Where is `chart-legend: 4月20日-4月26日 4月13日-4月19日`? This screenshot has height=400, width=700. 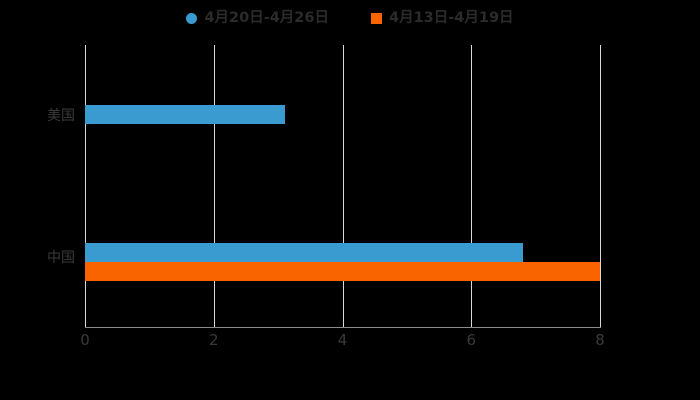
chart-legend: 4月20日-4月26日 4月13日-4月19日 is located at coordinates (350, 18).